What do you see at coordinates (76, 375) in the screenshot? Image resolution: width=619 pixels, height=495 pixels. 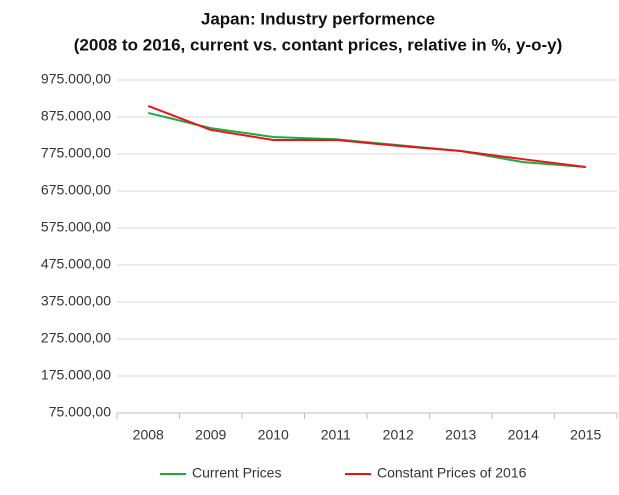 I see `y-tick-label: 175.000,00` at bounding box center [76, 375].